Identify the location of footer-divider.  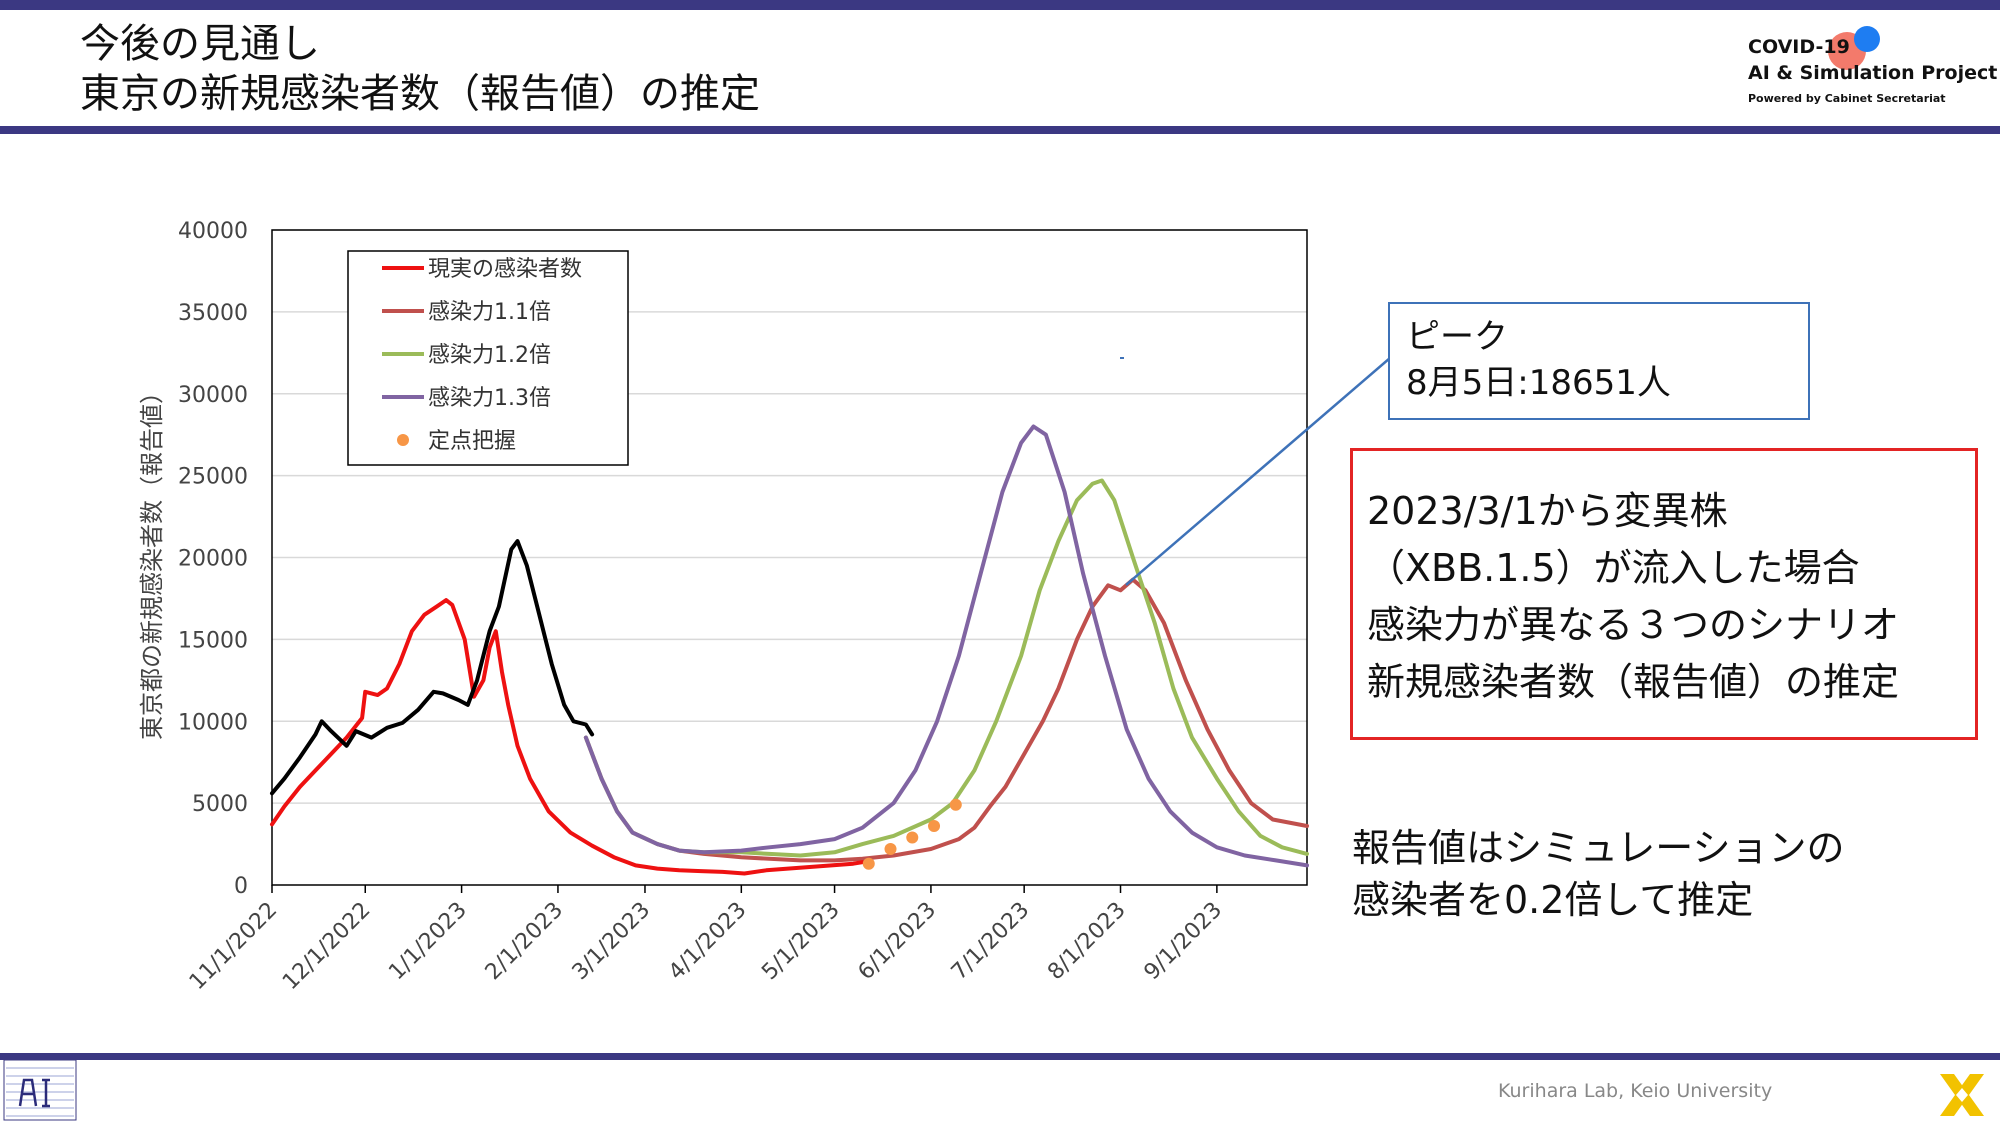
(1000, 1056).